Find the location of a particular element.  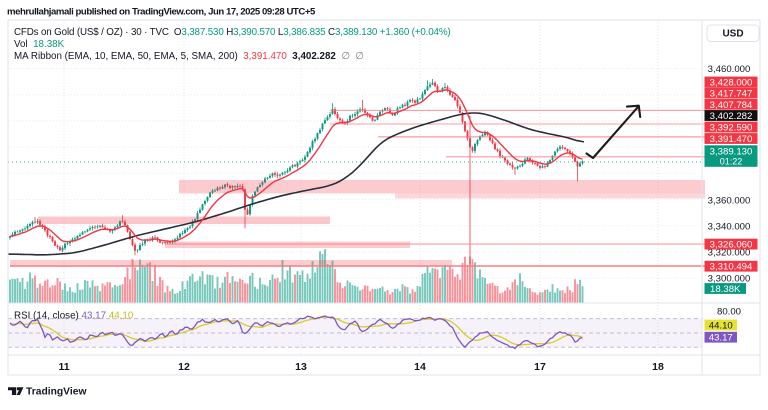

svg-text: 3,300.000 is located at coordinates (729, 279).